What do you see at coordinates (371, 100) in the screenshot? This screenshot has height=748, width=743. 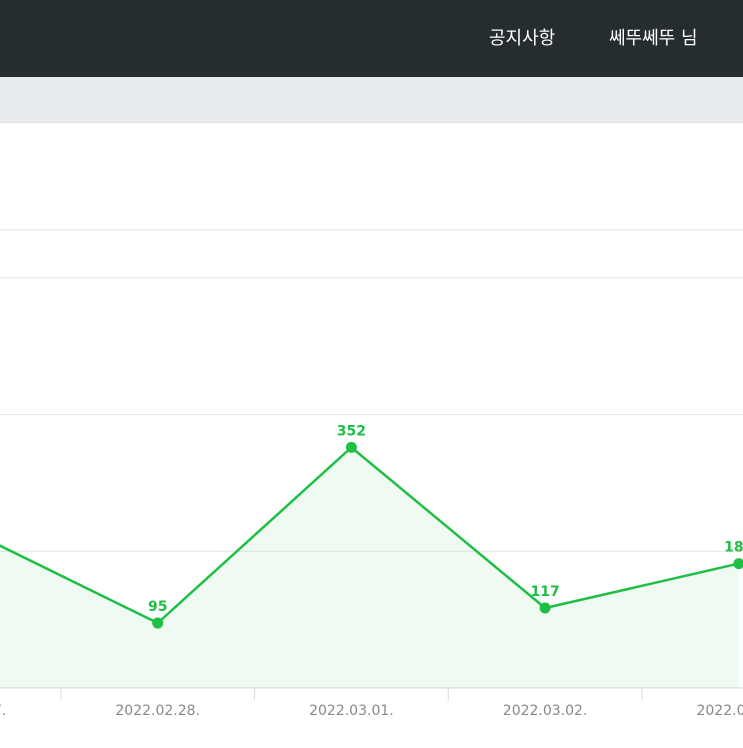 I see `sub-bar` at bounding box center [371, 100].